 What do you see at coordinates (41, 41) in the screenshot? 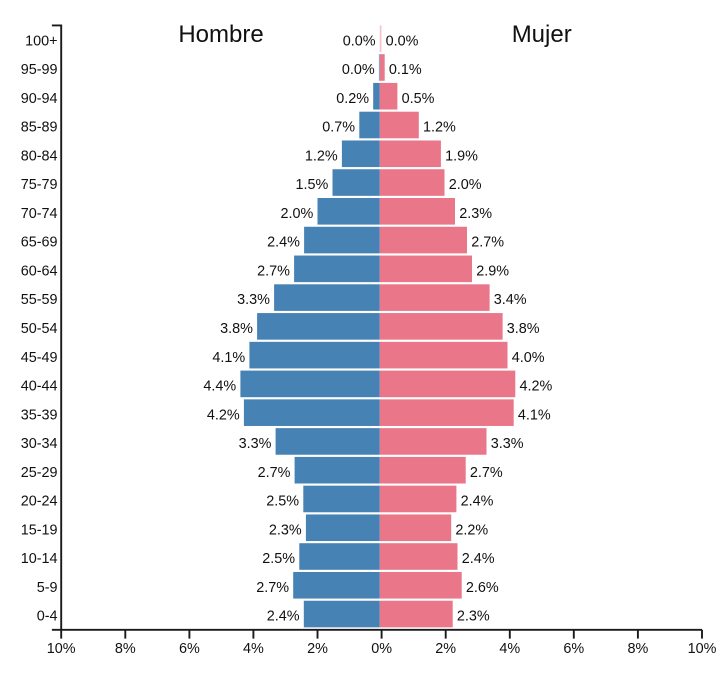
I see `svg-text: 100+` at bounding box center [41, 41].